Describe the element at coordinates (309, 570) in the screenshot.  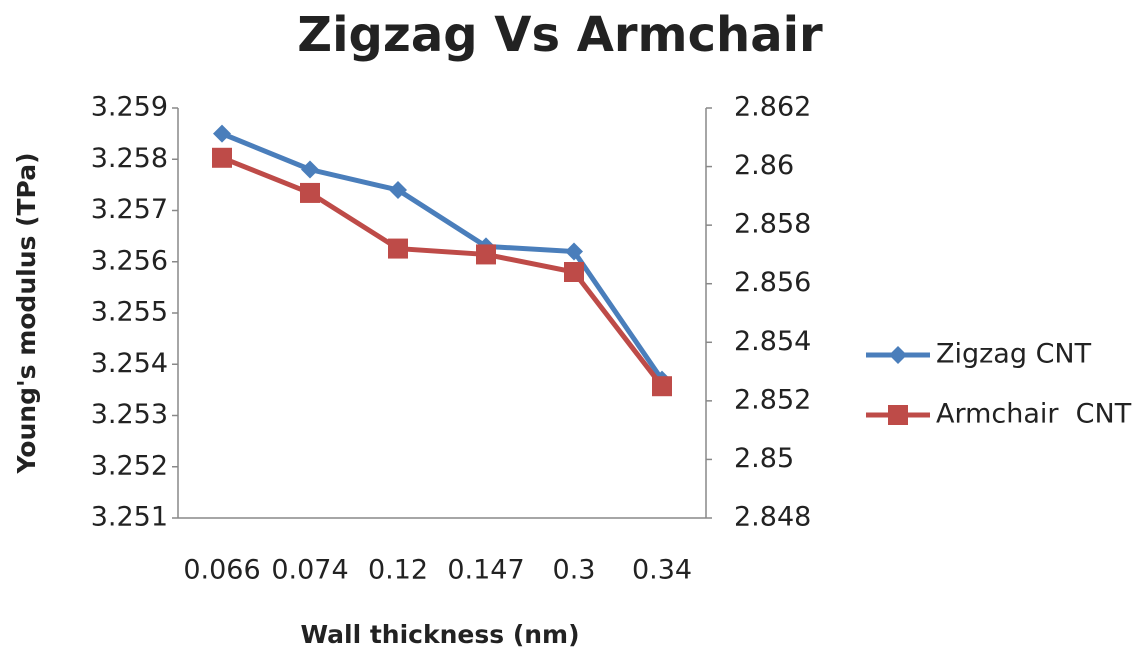
I see `x-tick-label: 0.074` at that location.